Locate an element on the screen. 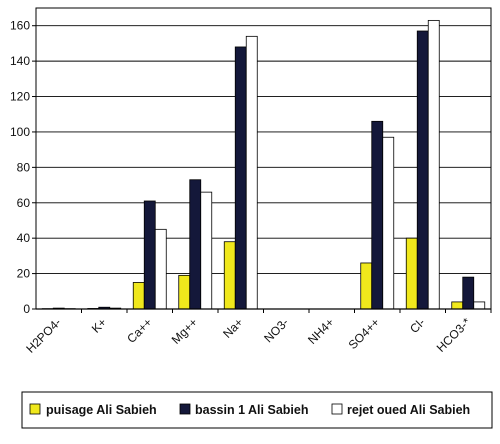 The height and width of the screenshot is (444, 500). x-tick-label: K+ is located at coordinates (99, 325).